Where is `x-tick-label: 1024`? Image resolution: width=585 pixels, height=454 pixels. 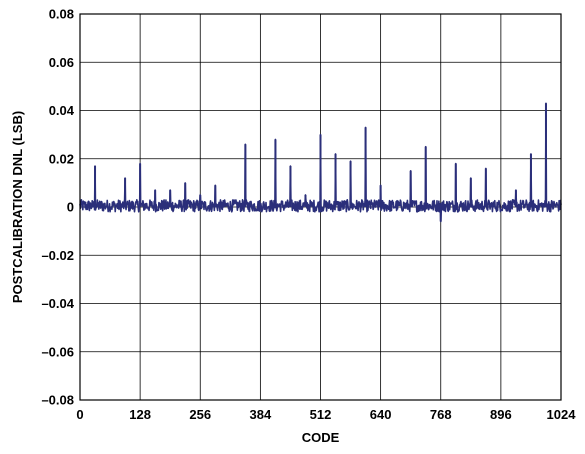 x-tick-label: 1024 is located at coordinates (562, 414).